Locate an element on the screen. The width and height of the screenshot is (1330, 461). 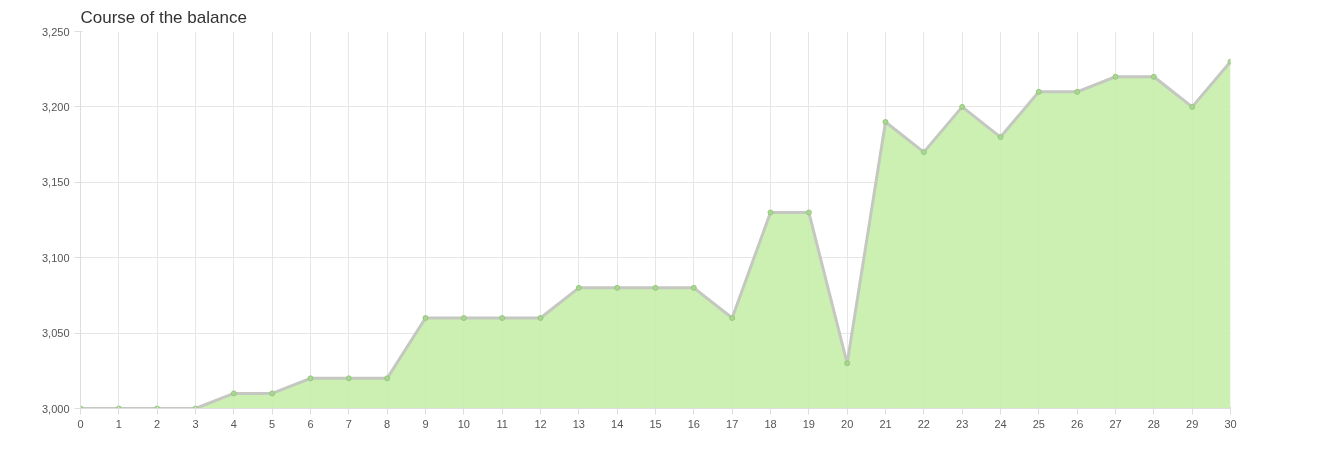
x-tick-label: 13 is located at coordinates (578, 423).